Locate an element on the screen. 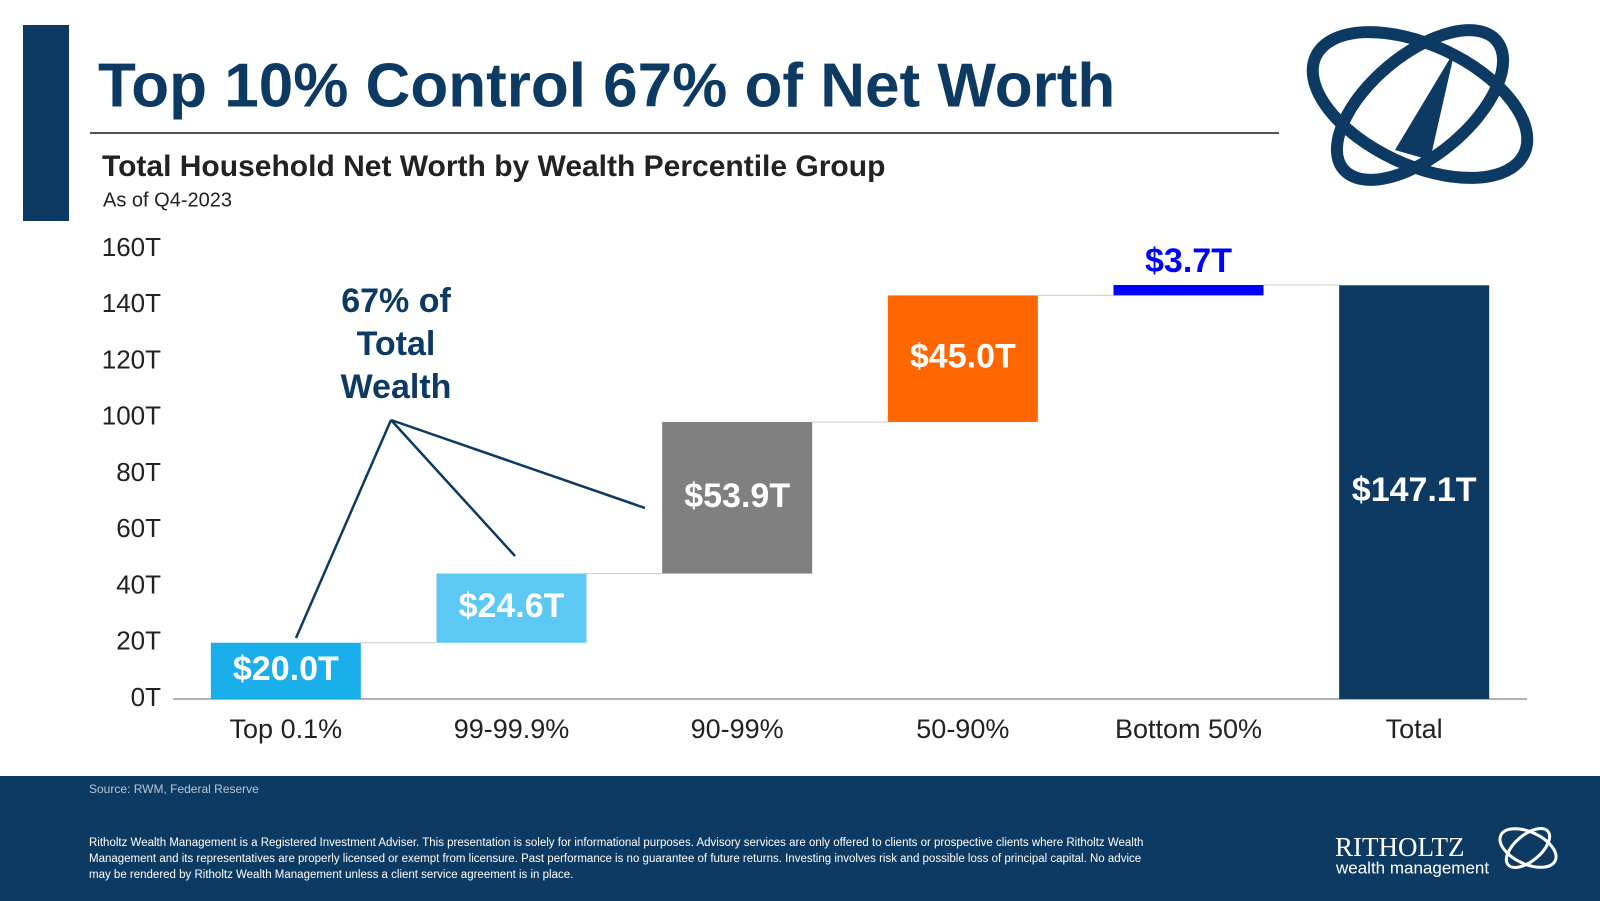 The height and width of the screenshot is (901, 1600). annotation-pointers is located at coordinates (470, 528).